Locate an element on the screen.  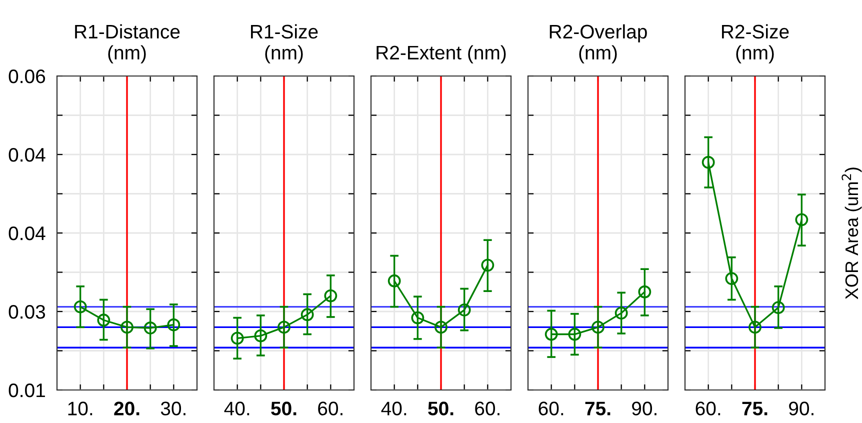
y-axis-title: XOR Area (um$^{2}$) is located at coordinates (852, 234).